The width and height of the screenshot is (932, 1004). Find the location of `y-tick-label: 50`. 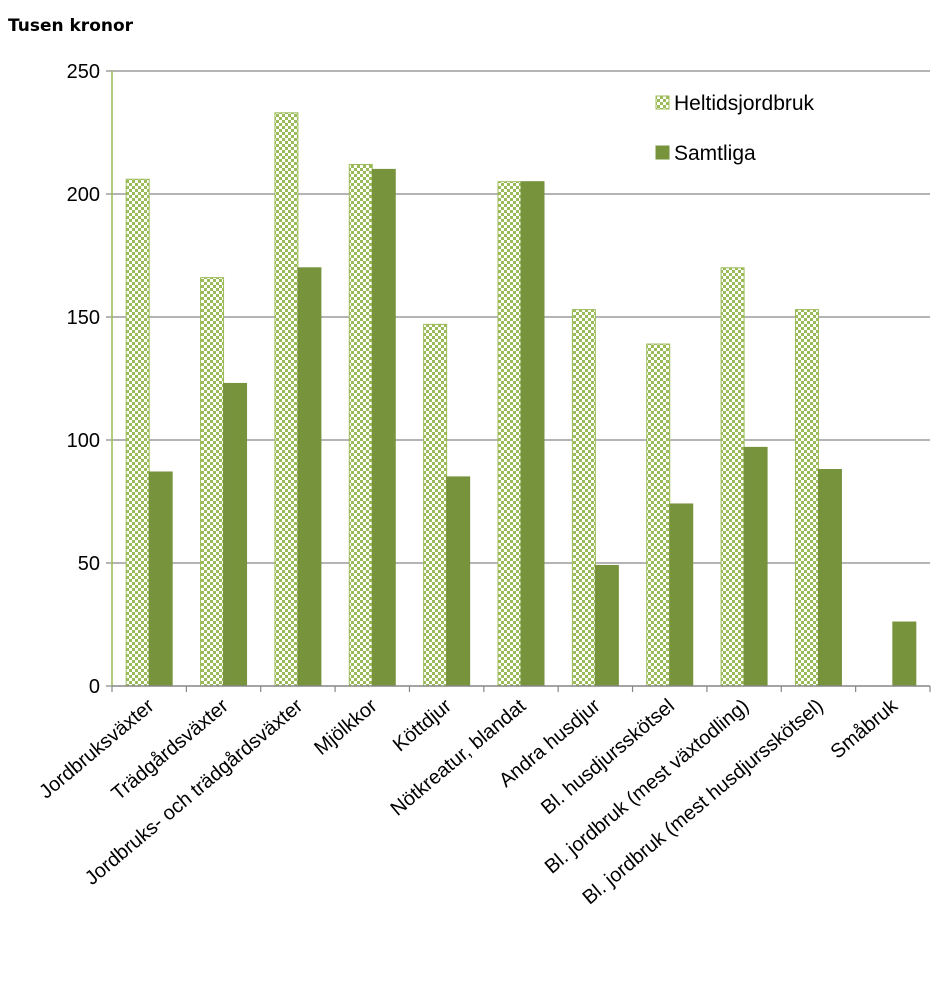

y-tick-label: 50 is located at coordinates (89, 564).